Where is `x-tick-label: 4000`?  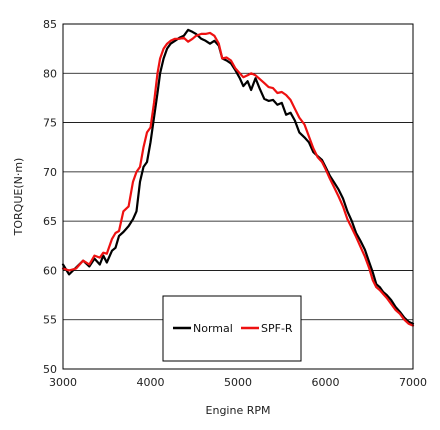
x-tick-label: 4000 is located at coordinates (151, 382).